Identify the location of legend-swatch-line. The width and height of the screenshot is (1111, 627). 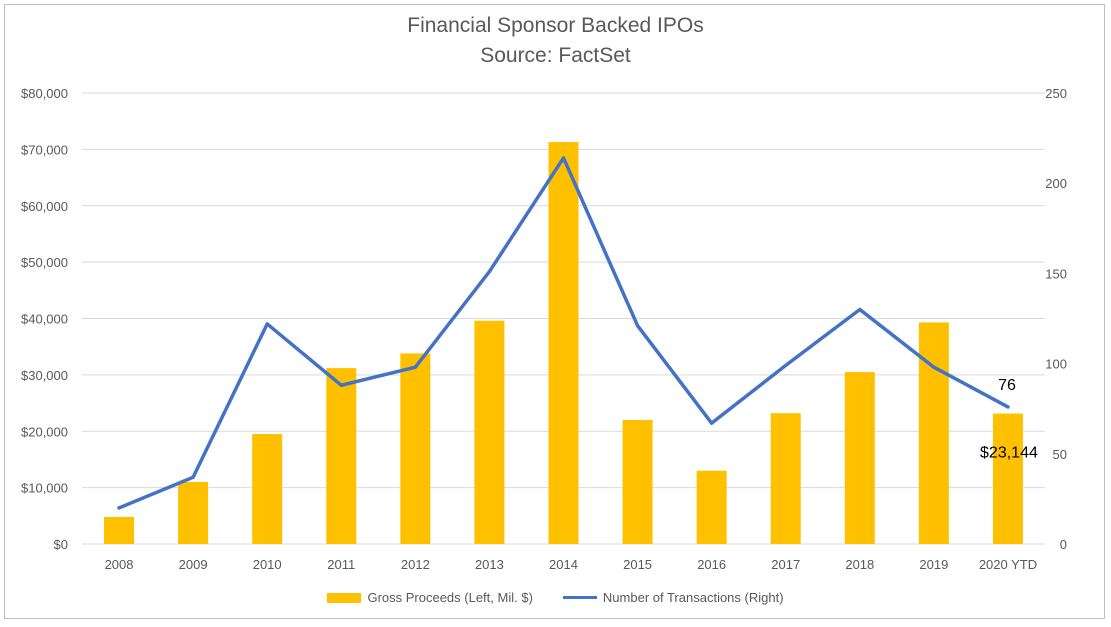
(579, 597).